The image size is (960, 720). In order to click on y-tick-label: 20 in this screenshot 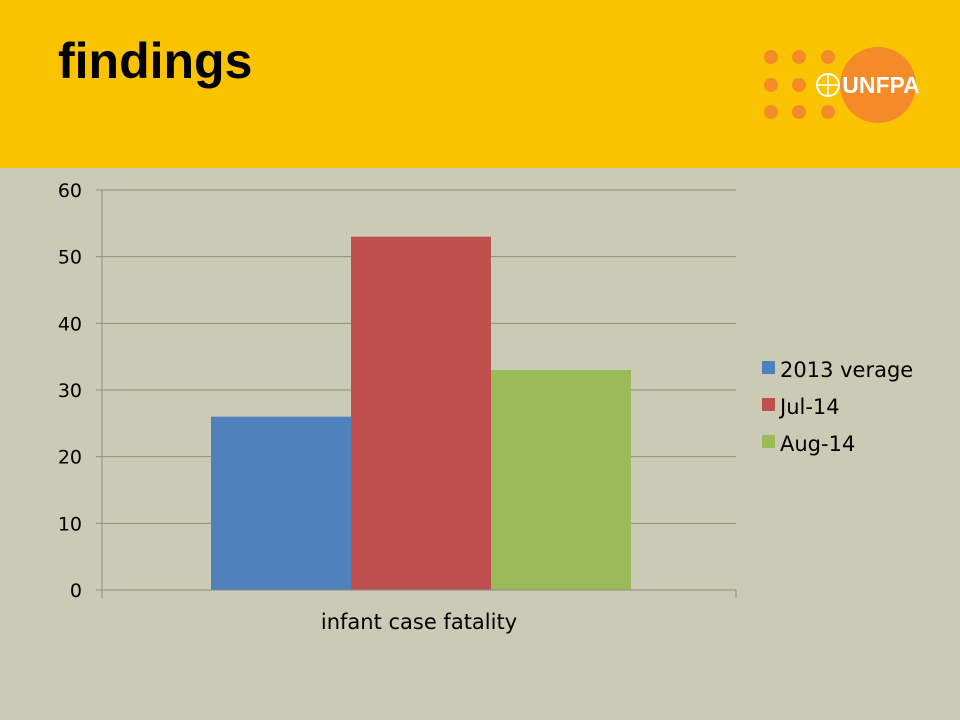, I will do `click(70, 458)`.